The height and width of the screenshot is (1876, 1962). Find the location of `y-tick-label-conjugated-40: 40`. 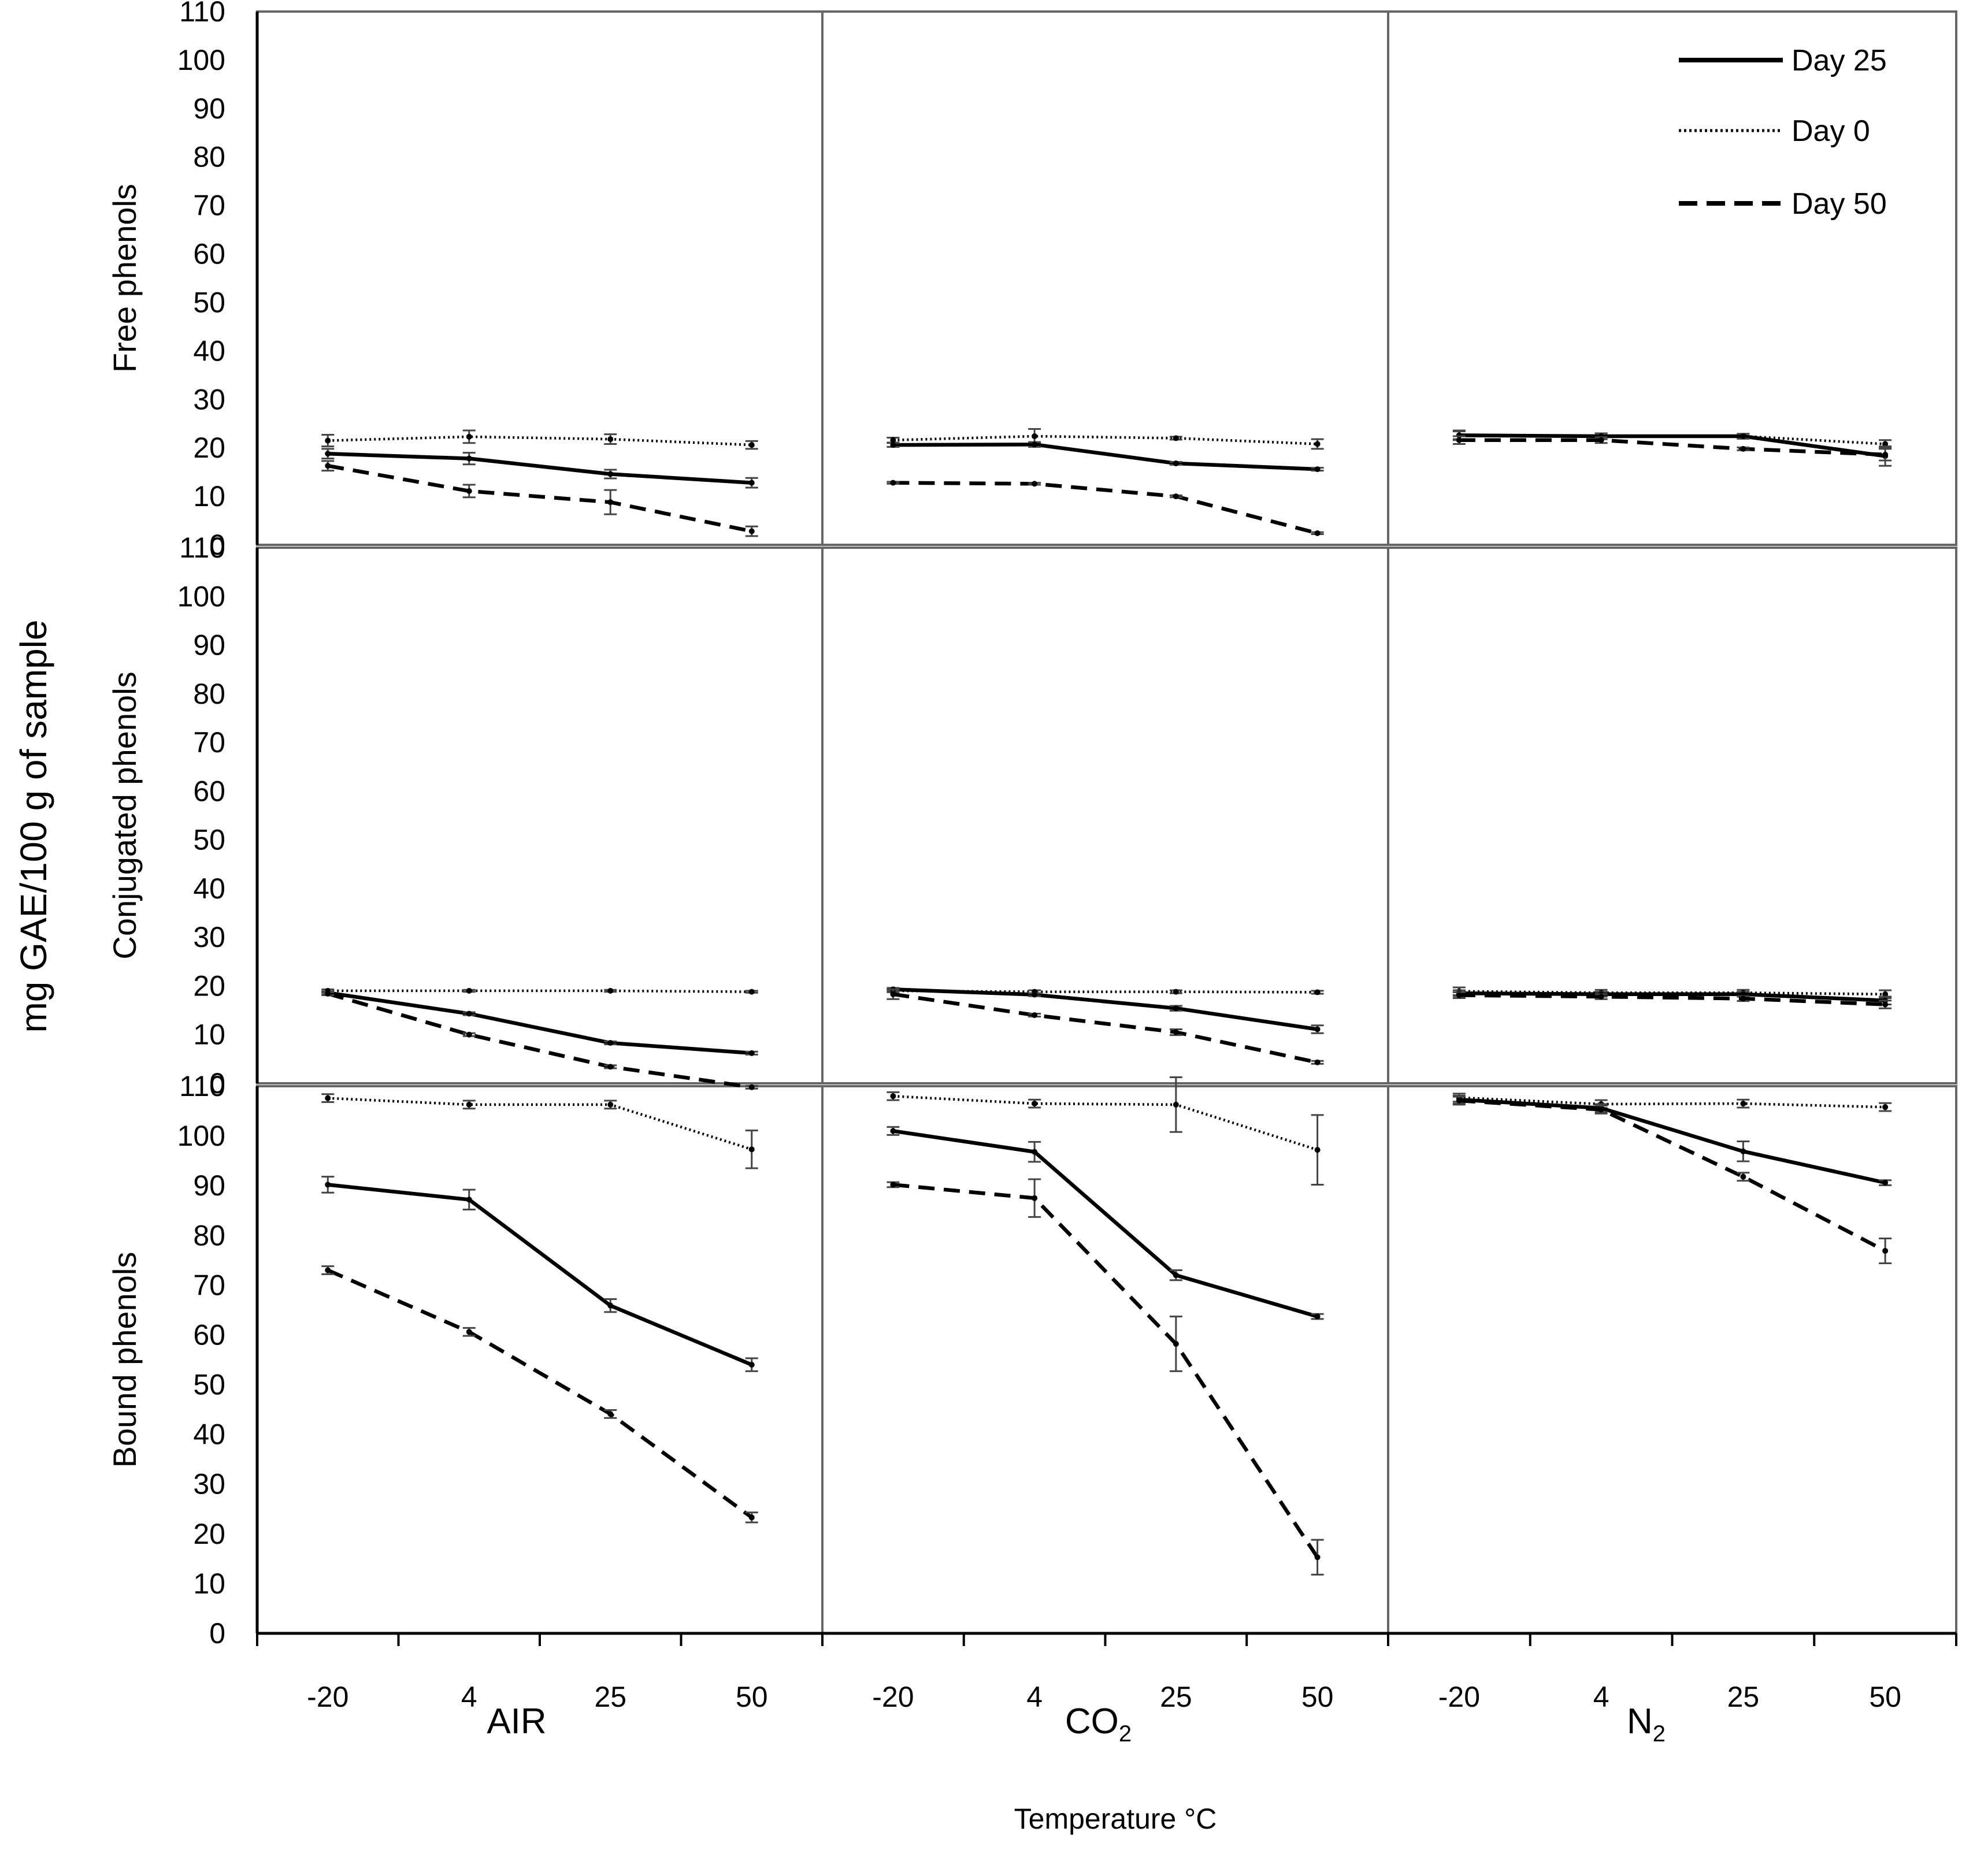

y-tick-label-conjugated-40: 40 is located at coordinates (209, 889).